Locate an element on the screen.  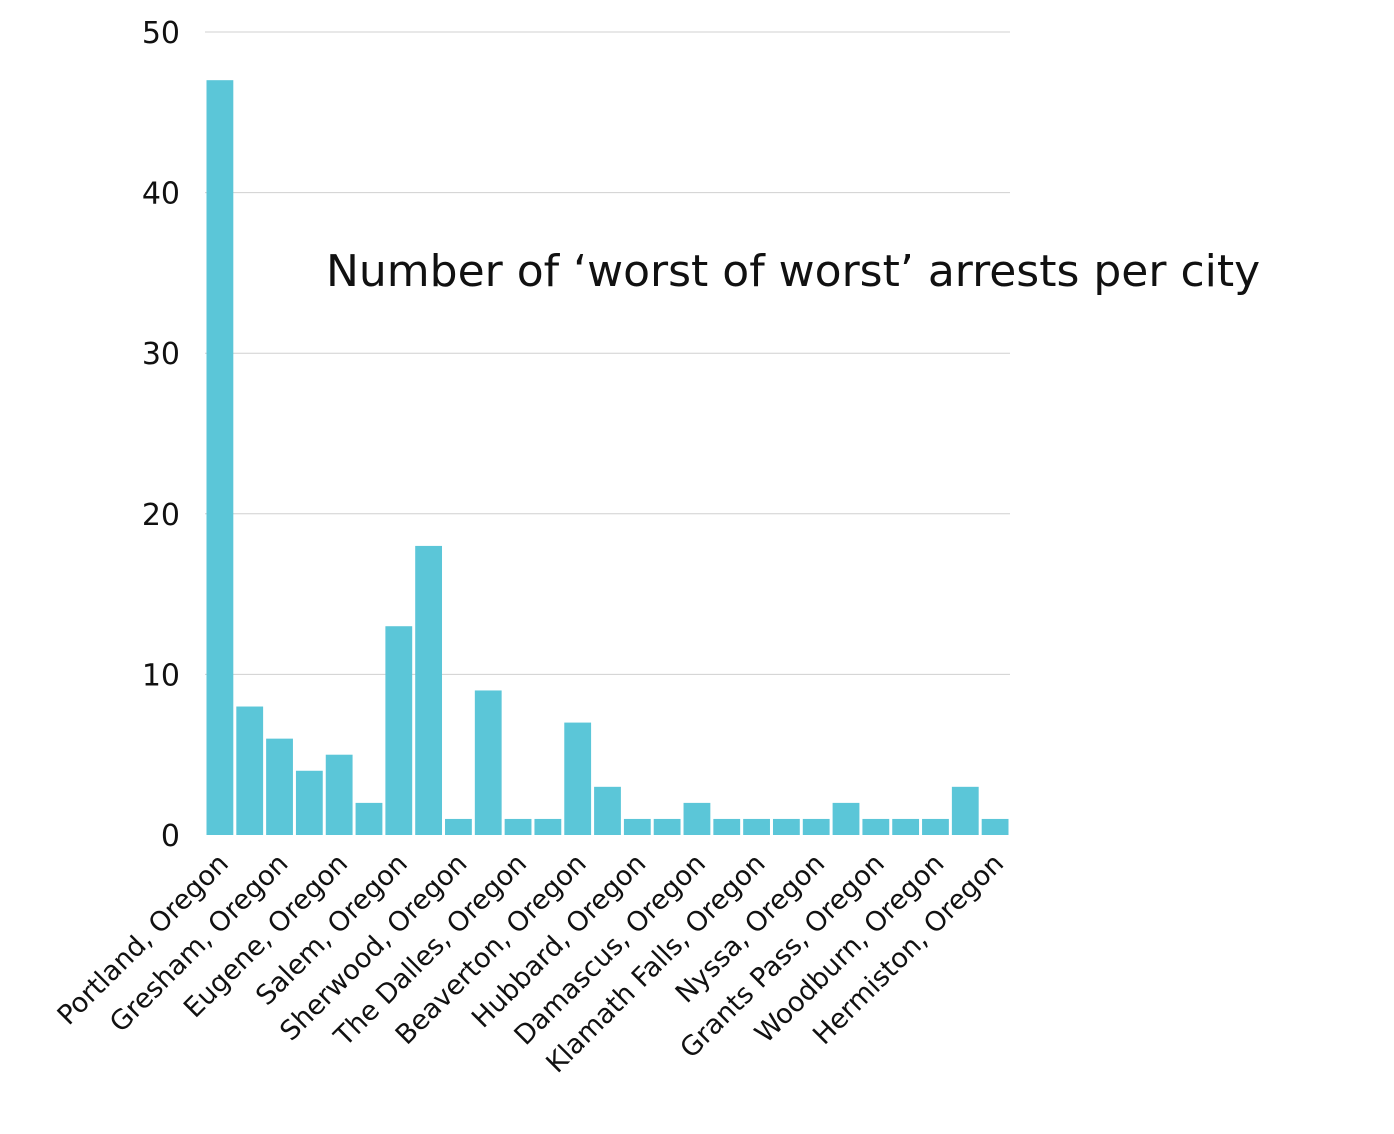
y-tick-label: 30 is located at coordinates (161, 354).